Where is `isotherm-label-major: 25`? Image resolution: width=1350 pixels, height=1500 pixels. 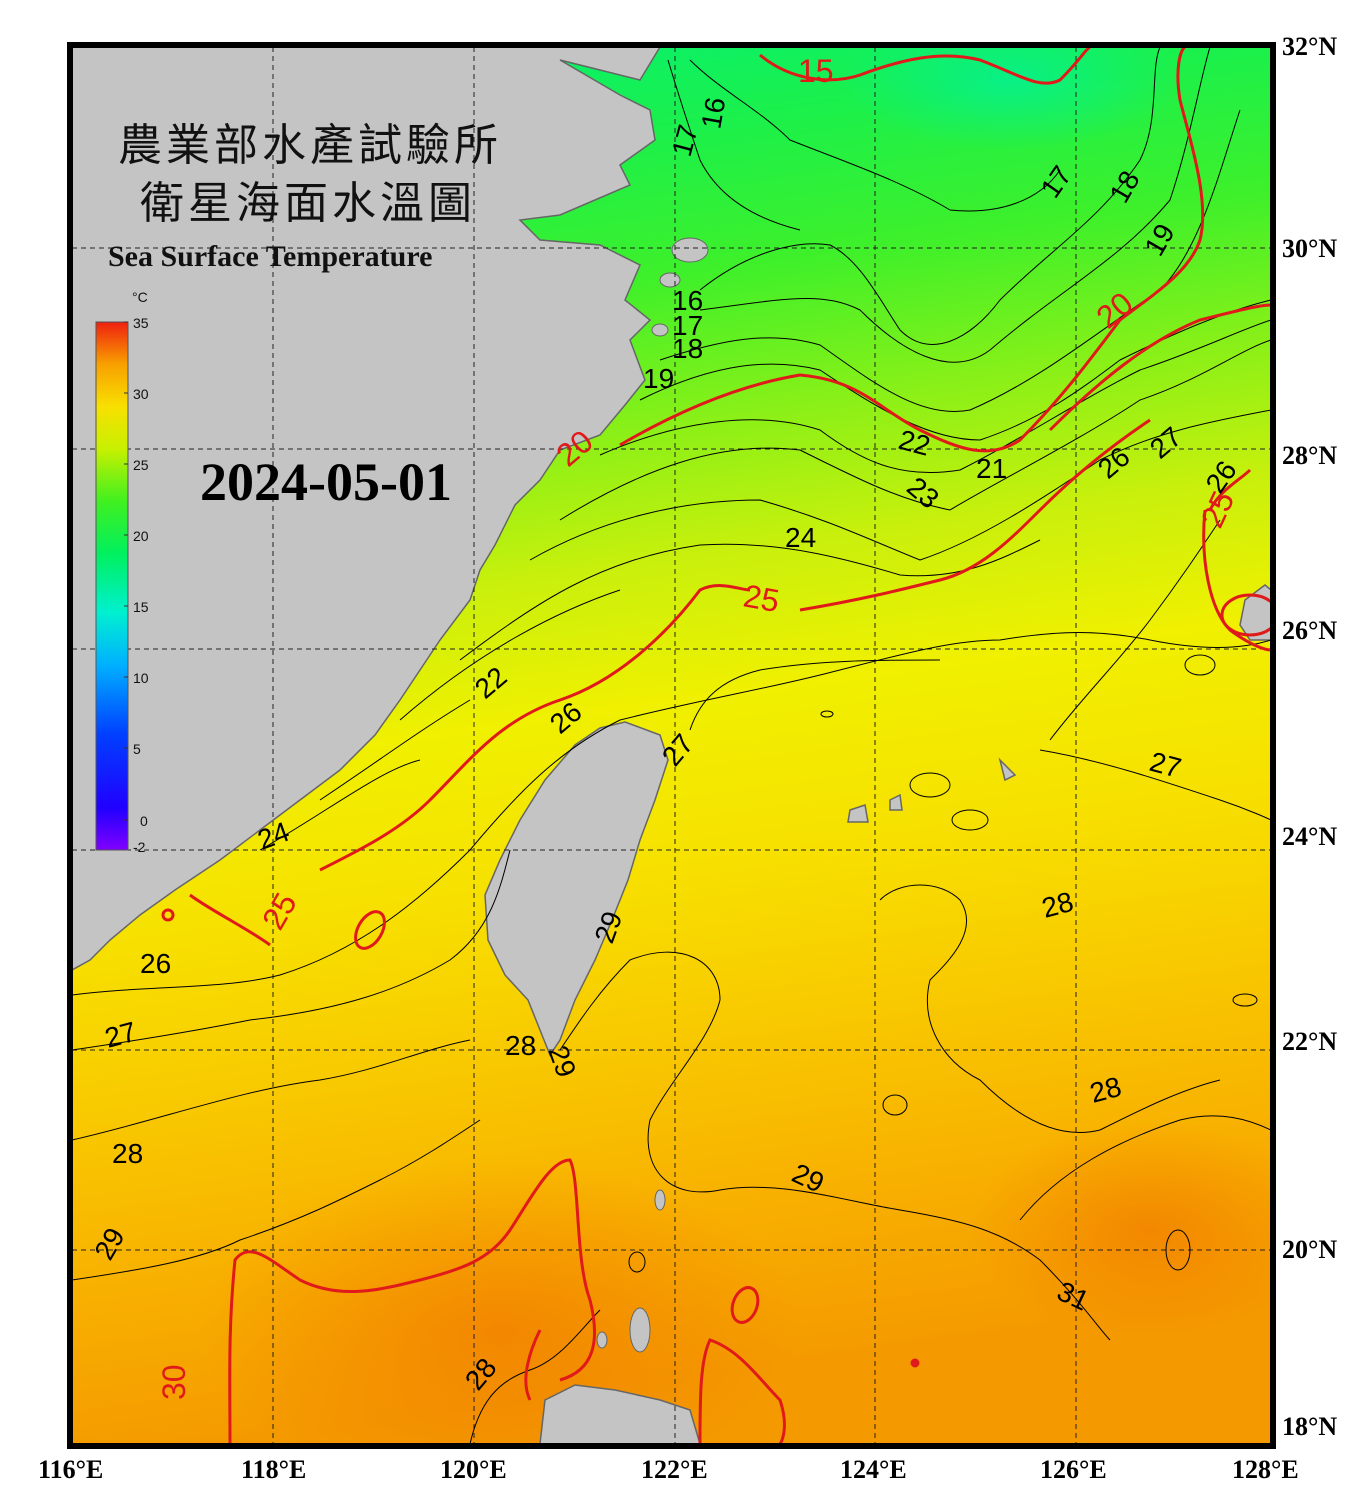 isotherm-label-major: 25 is located at coordinates (761, 598).